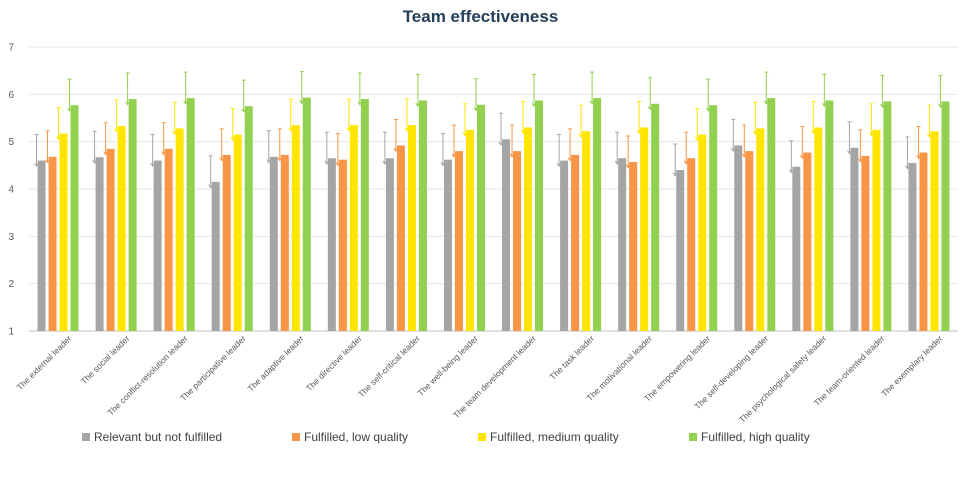 Image resolution: width=961 pixels, height=480 pixels. Describe the element at coordinates (158, 437) in the screenshot. I see `legend-label: Relevant but not fulfilled` at that location.